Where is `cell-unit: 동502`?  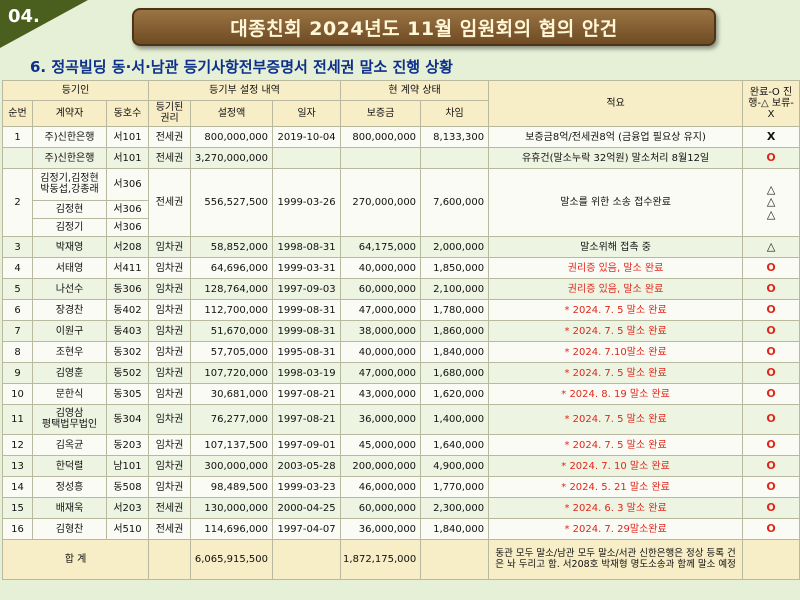 cell-unit: 동502 is located at coordinates (127, 373).